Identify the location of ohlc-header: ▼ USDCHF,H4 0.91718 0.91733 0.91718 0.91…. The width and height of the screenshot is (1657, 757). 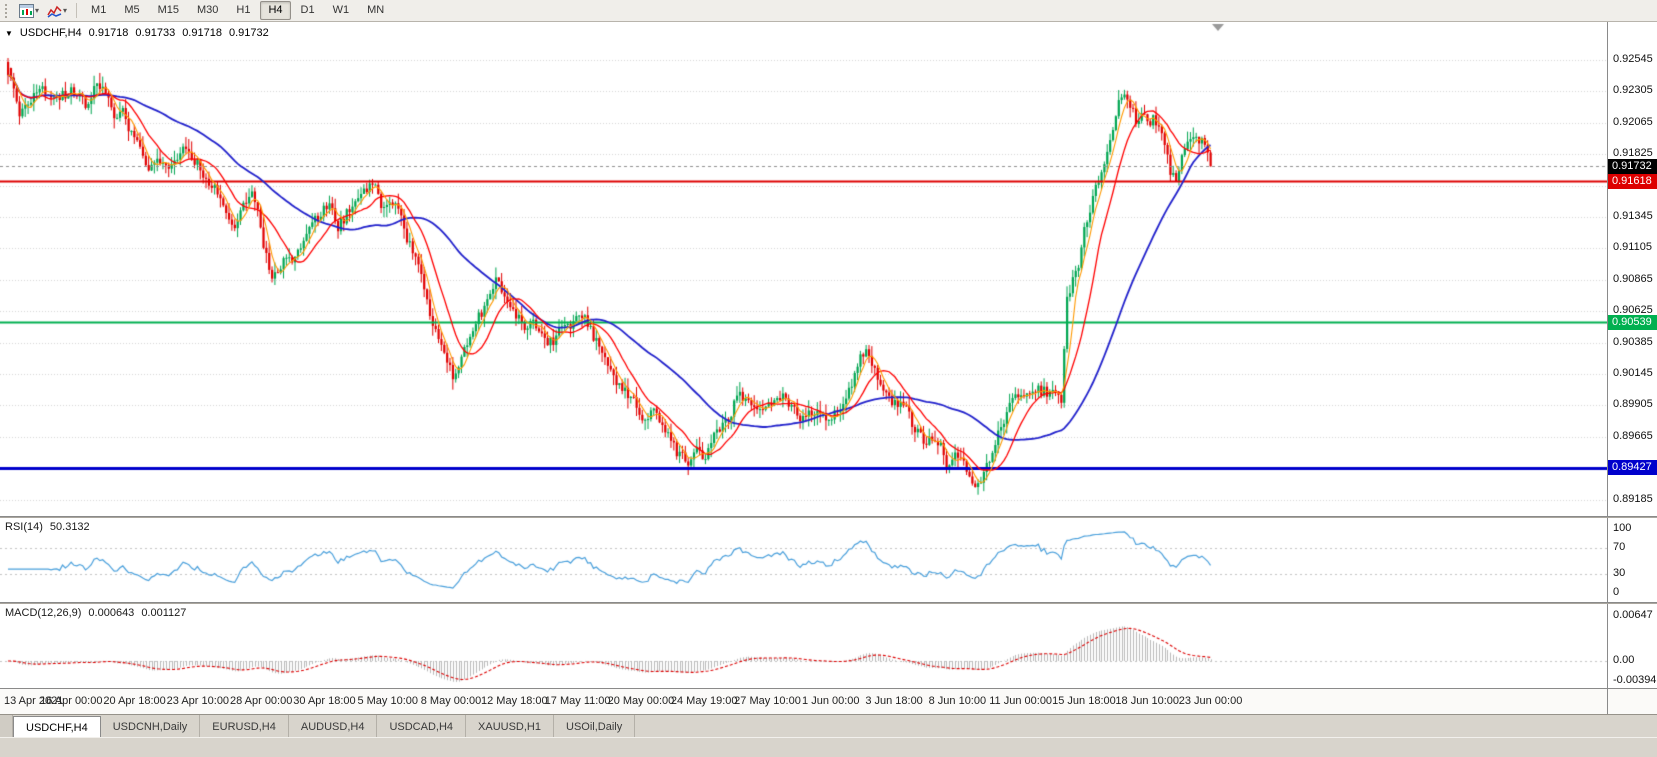
(137, 33).